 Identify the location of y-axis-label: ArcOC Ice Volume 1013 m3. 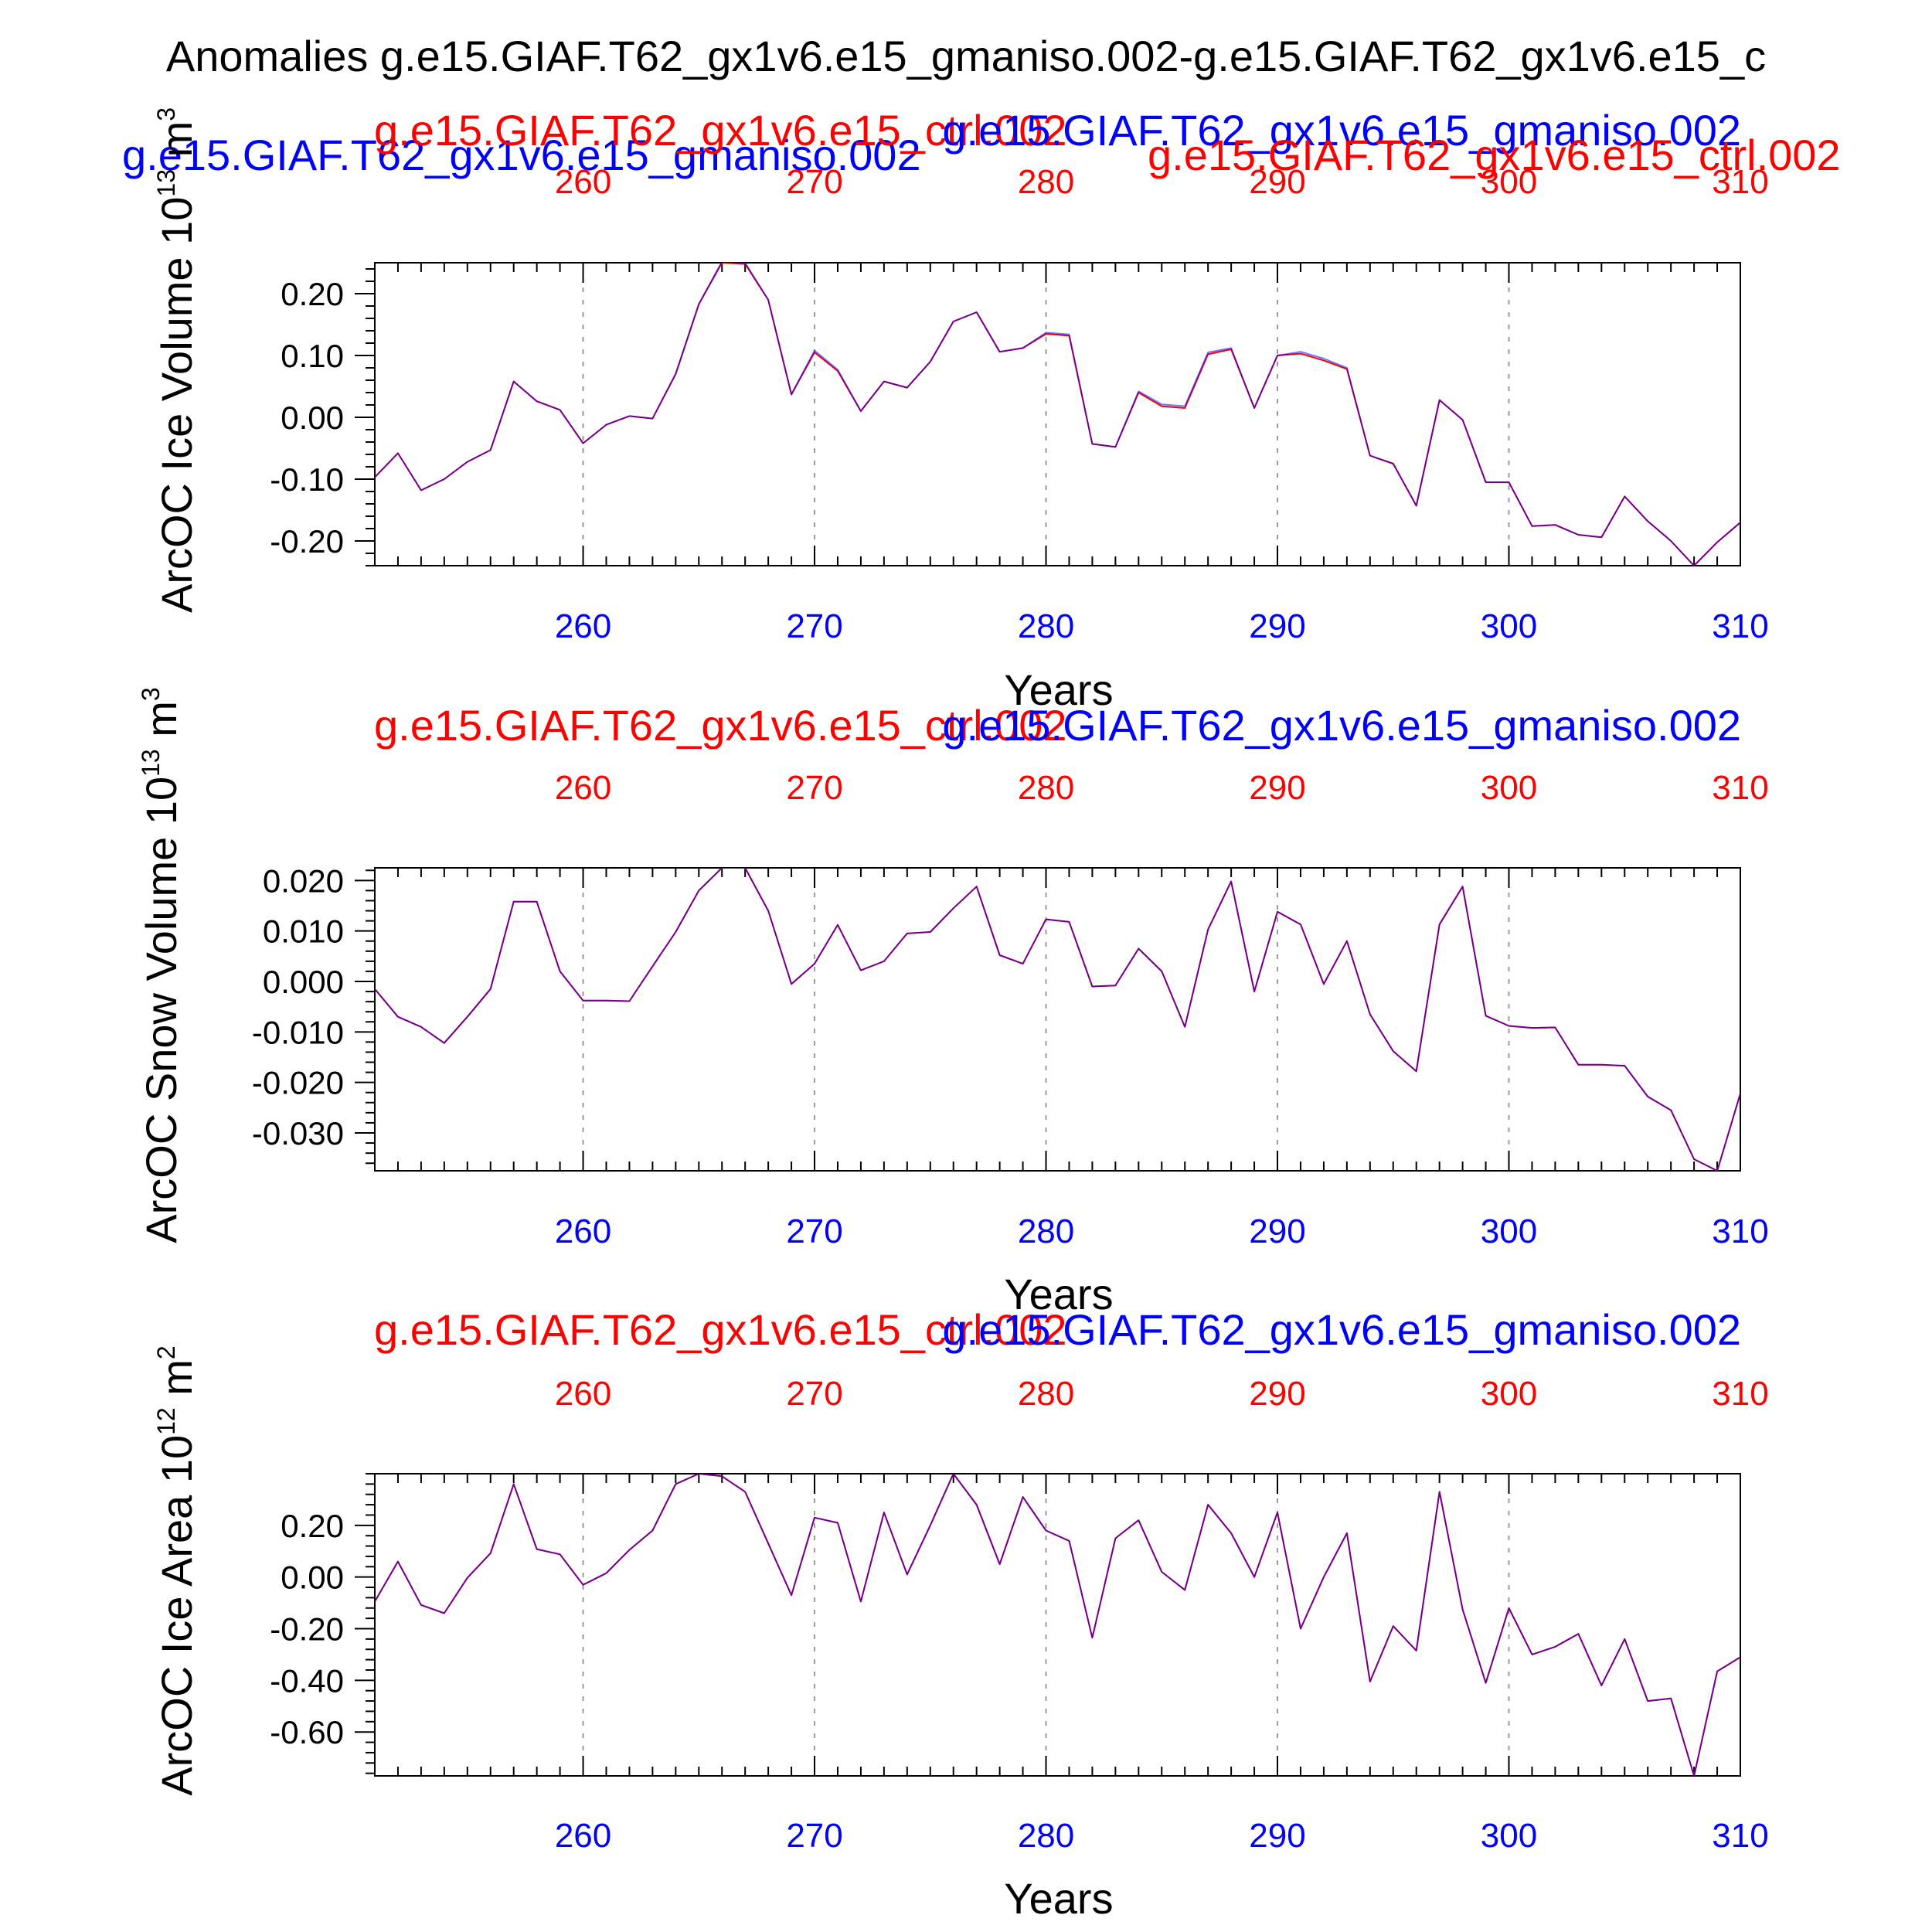
(176, 360).